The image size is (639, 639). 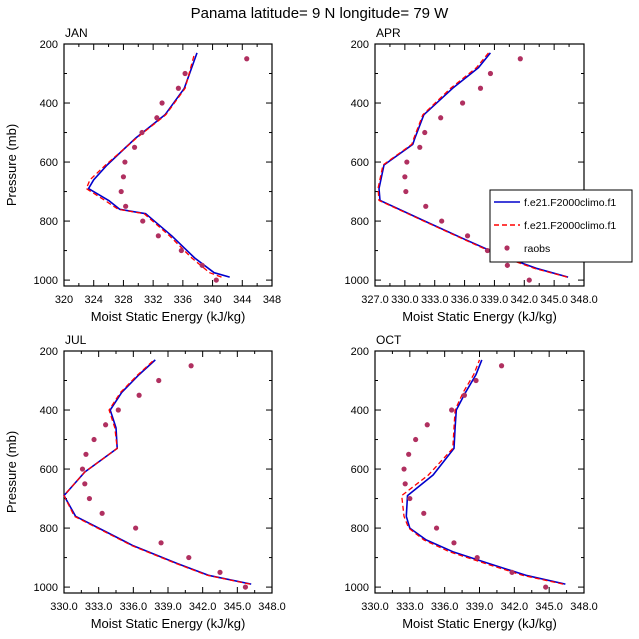 What do you see at coordinates (76, 33) in the screenshot?
I see `panel-title: JAN` at bounding box center [76, 33].